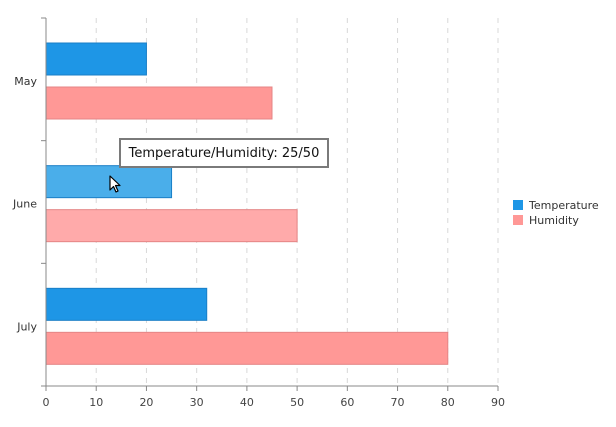 Image resolution: width=616 pixels, height=427 pixels. What do you see at coordinates (554, 220) in the screenshot?
I see `legend-label-humidity: Humidity` at bounding box center [554, 220].